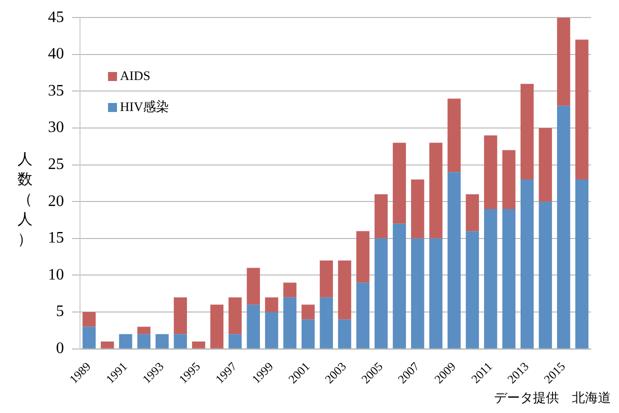  I want to click on legend-label: AIDS, so click(135, 76).